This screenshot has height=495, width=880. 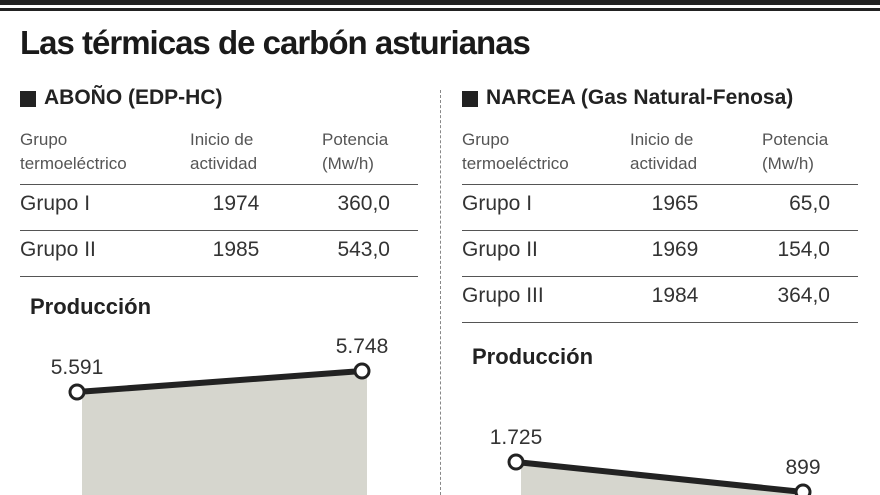 What do you see at coordinates (363, 203) in the screenshot?
I see `table-cell: 360,0` at bounding box center [363, 203].